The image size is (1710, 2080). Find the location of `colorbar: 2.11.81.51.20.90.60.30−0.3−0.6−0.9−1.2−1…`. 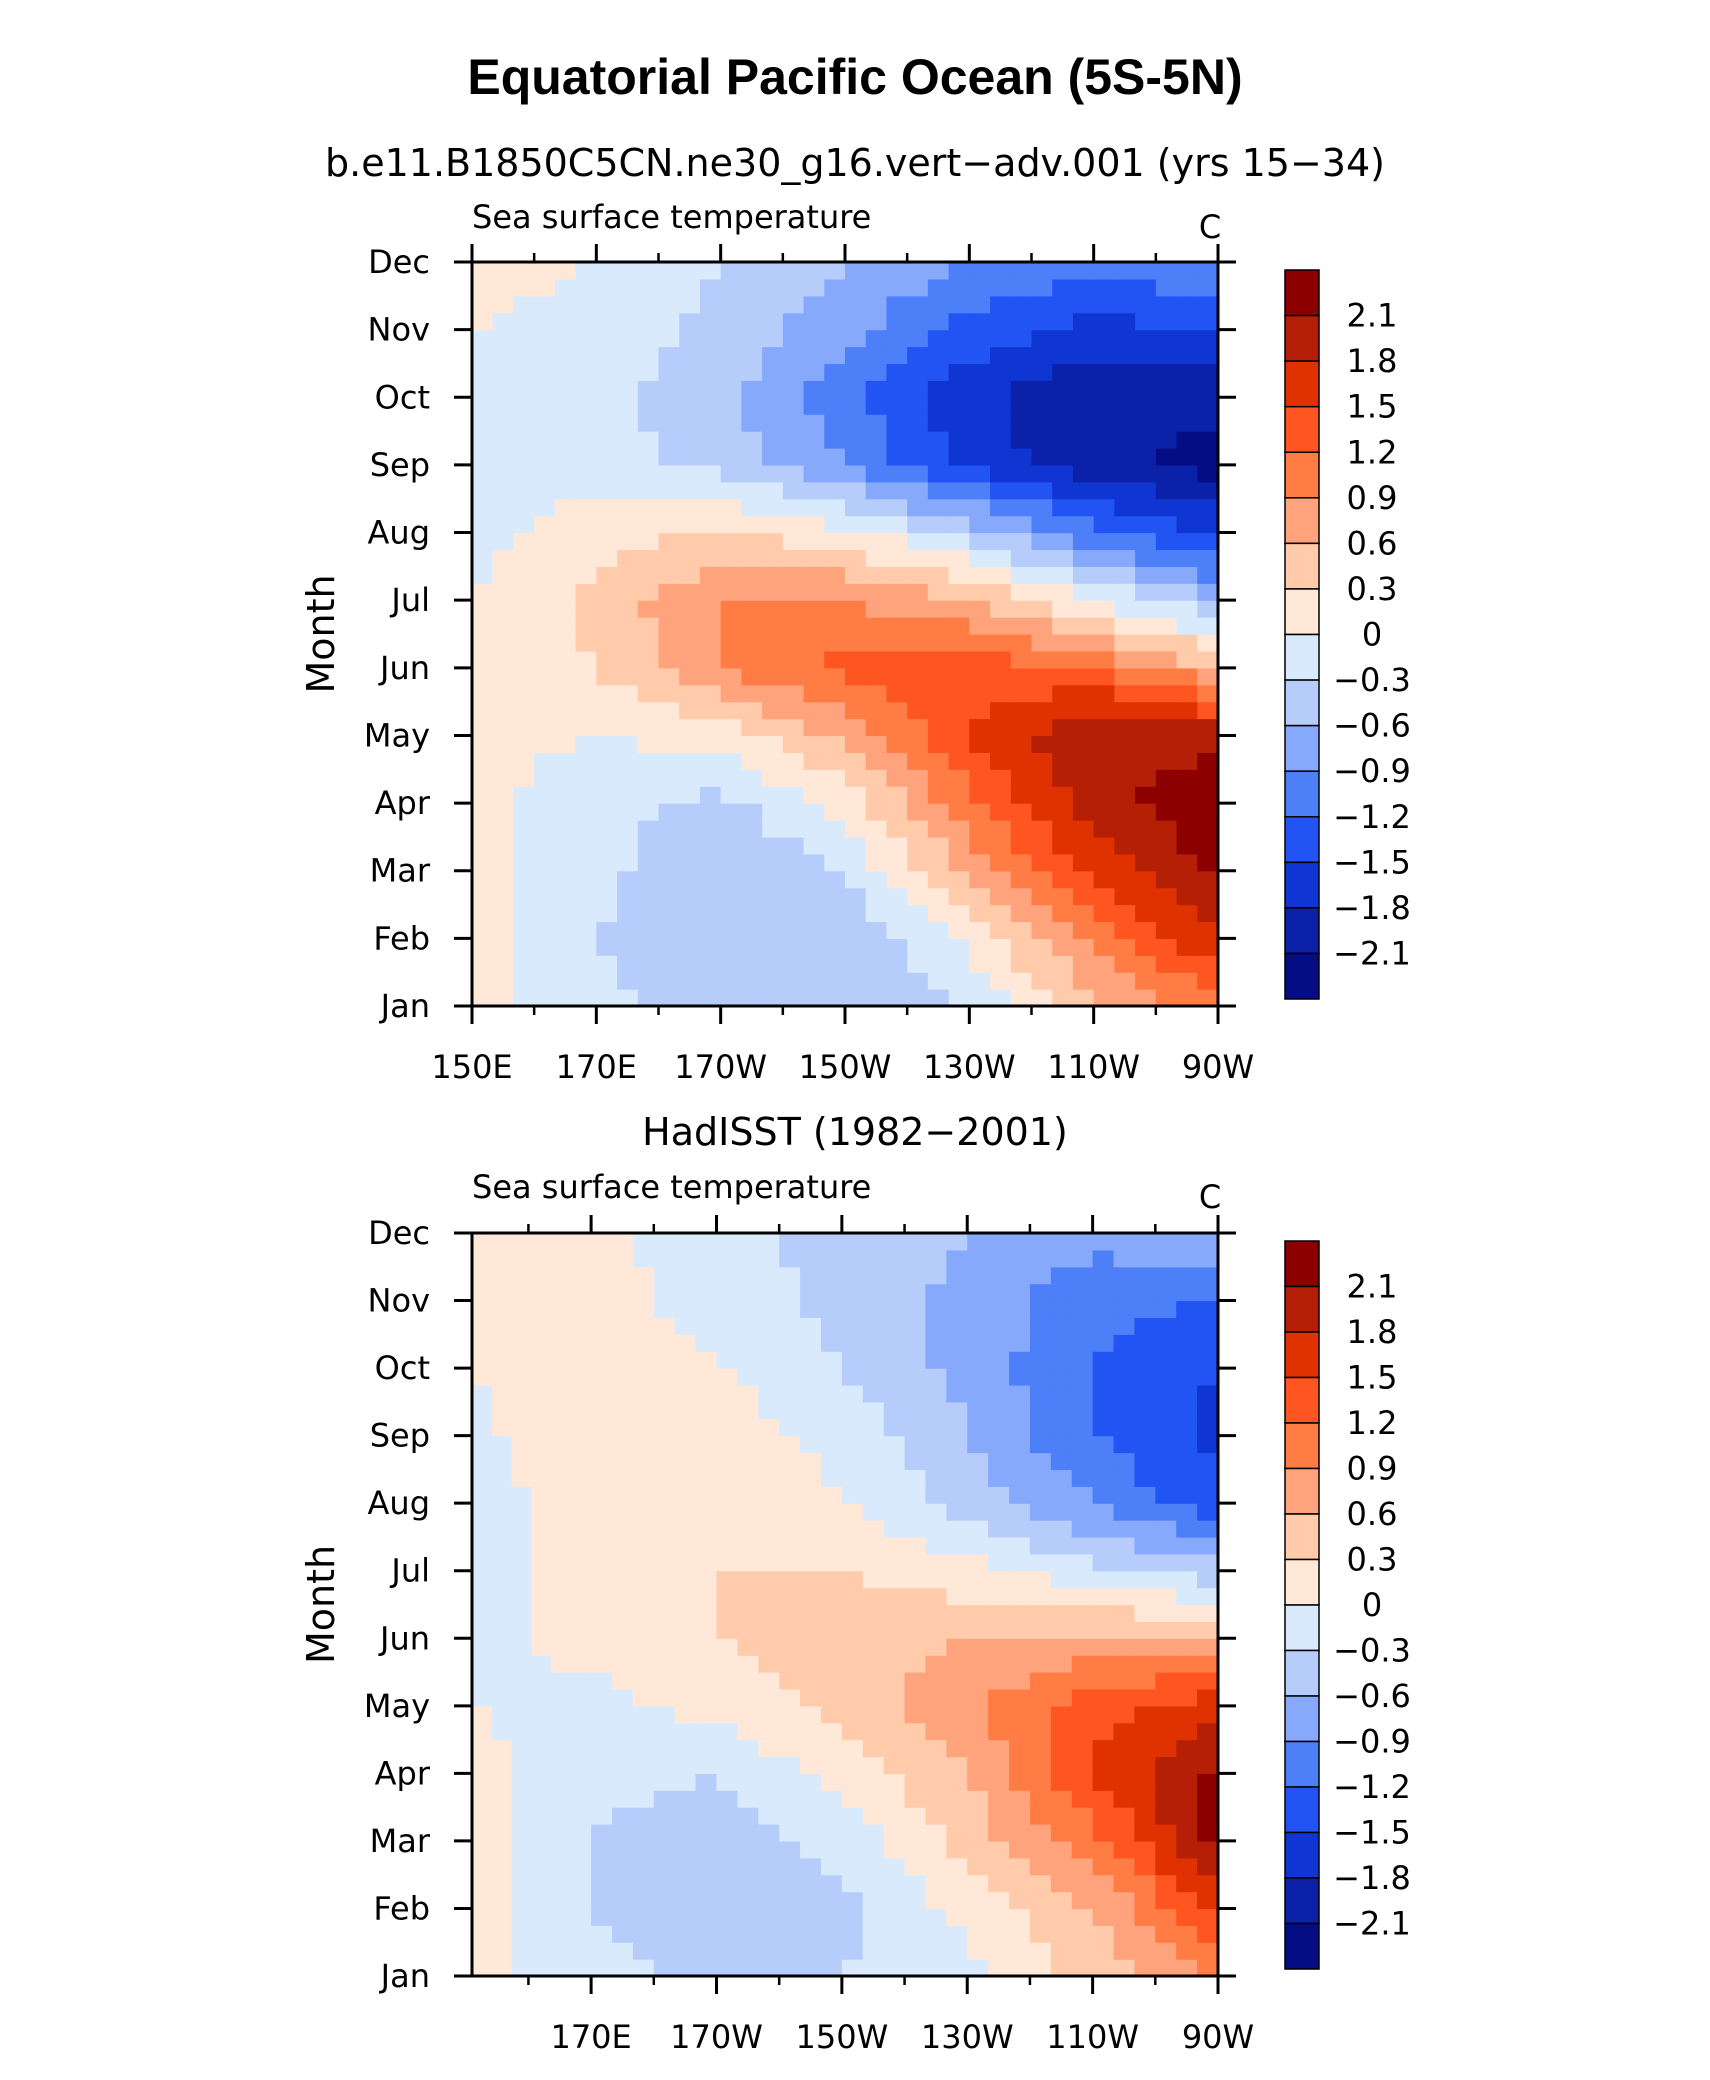

colorbar: 2.11.81.51.20.90.60.30−0.3−0.6−0.9−1.2−1… is located at coordinates (1347, 1605).